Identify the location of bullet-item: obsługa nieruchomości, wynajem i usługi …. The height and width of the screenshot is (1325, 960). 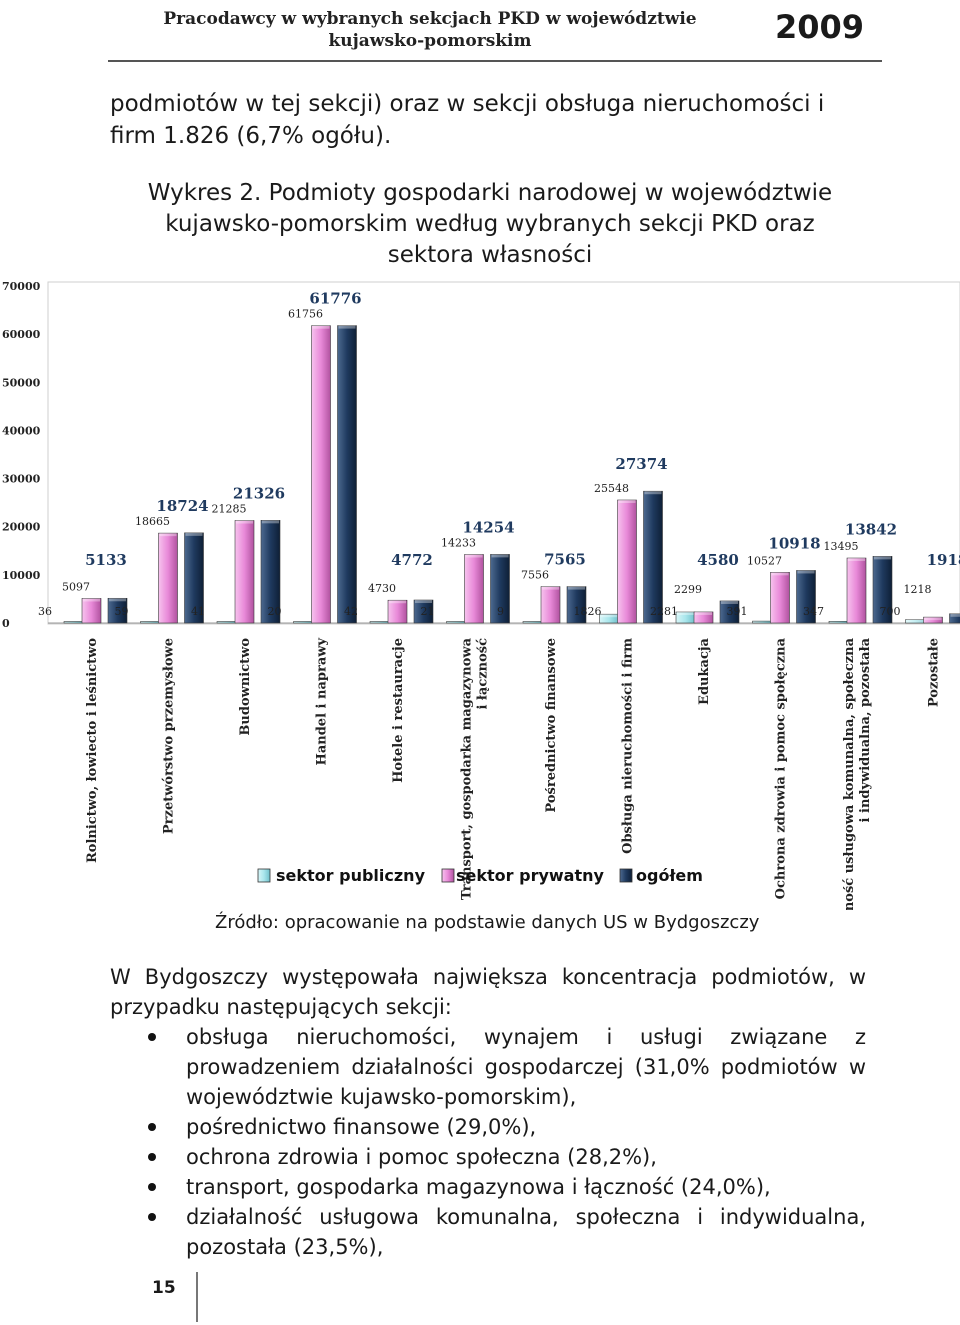
(488, 1067).